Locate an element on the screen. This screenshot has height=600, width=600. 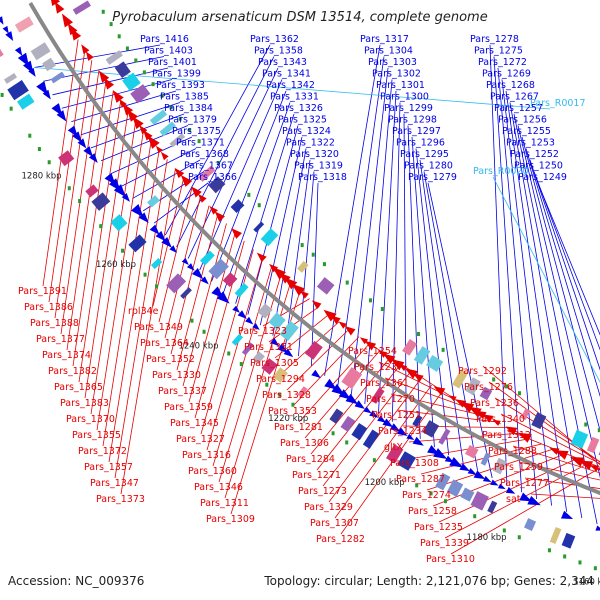
forward-gene-label: Pars_1275 is located at coordinates (498, 51).